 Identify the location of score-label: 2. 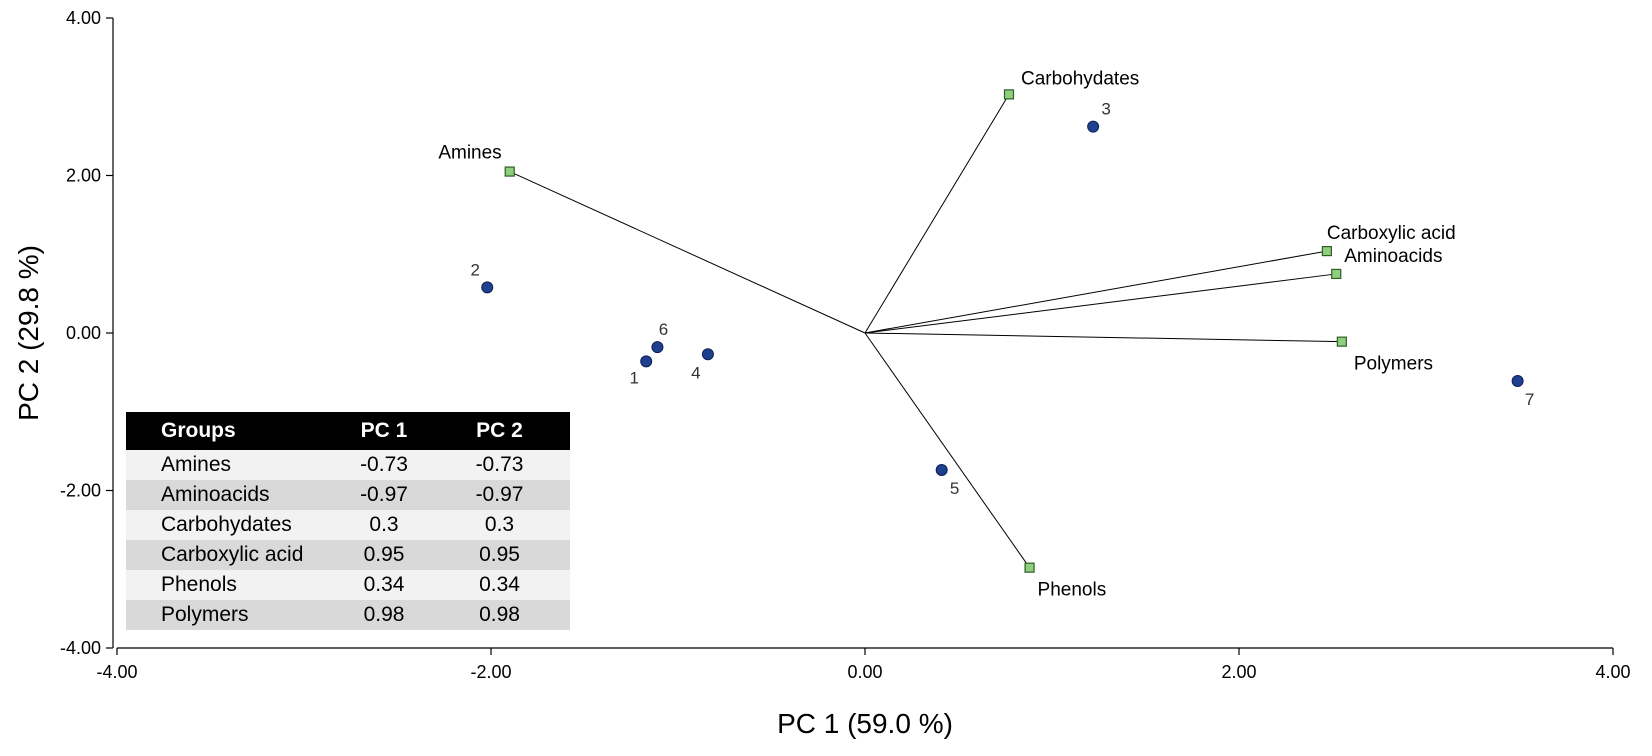
(475, 269).